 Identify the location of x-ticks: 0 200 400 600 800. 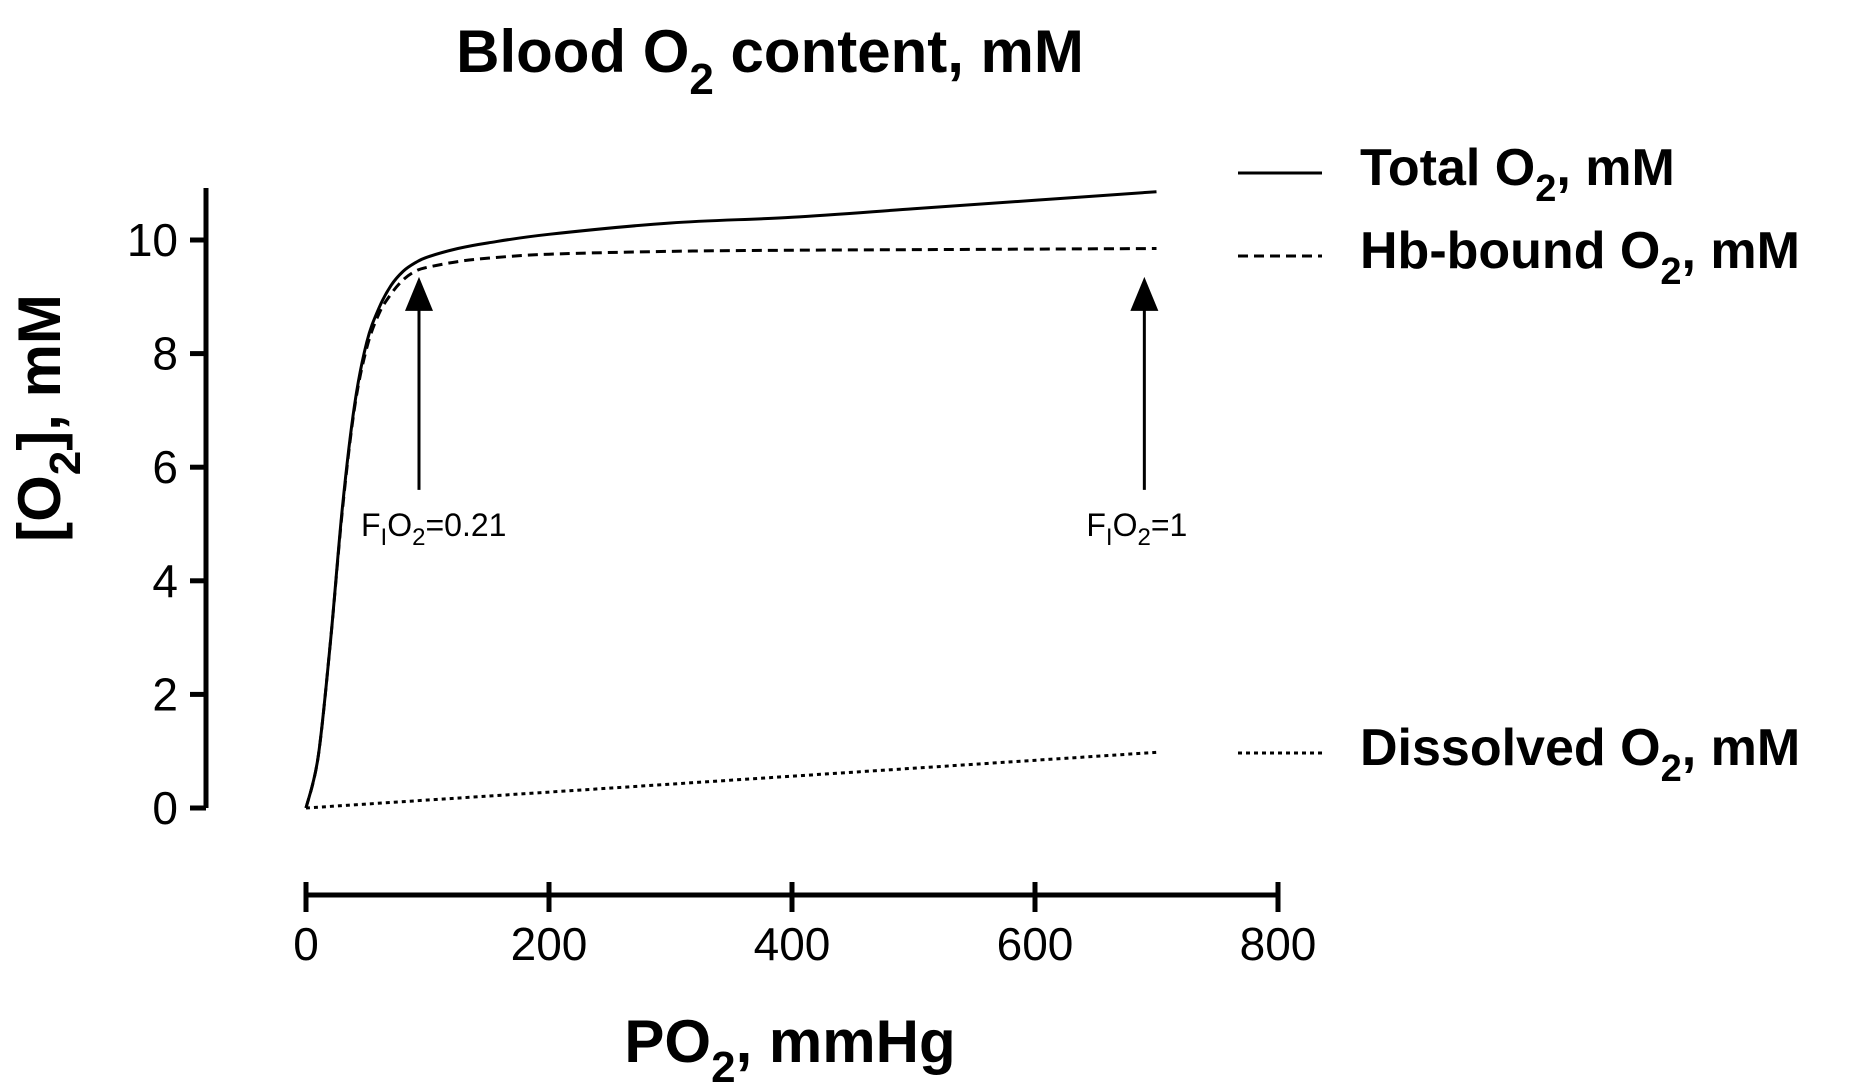
(804, 926).